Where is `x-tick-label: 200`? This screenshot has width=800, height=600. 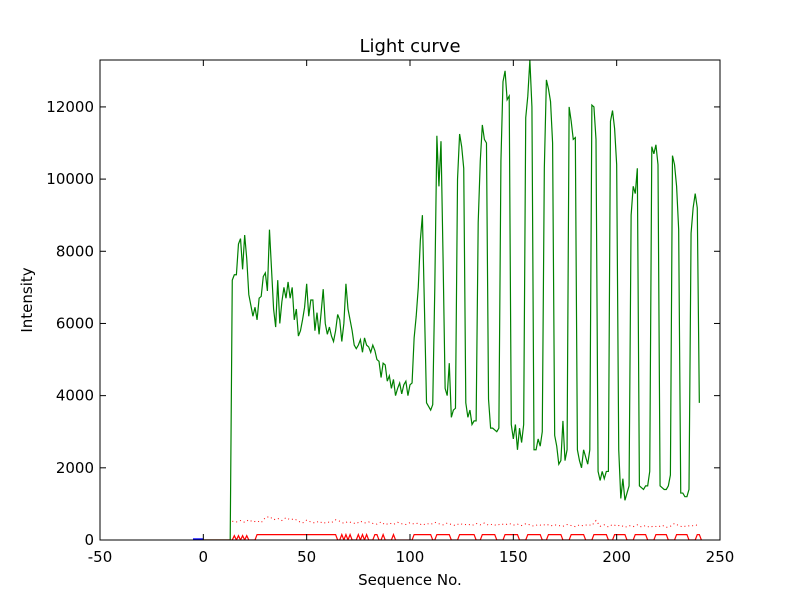
x-tick-label: 200 is located at coordinates (616, 557).